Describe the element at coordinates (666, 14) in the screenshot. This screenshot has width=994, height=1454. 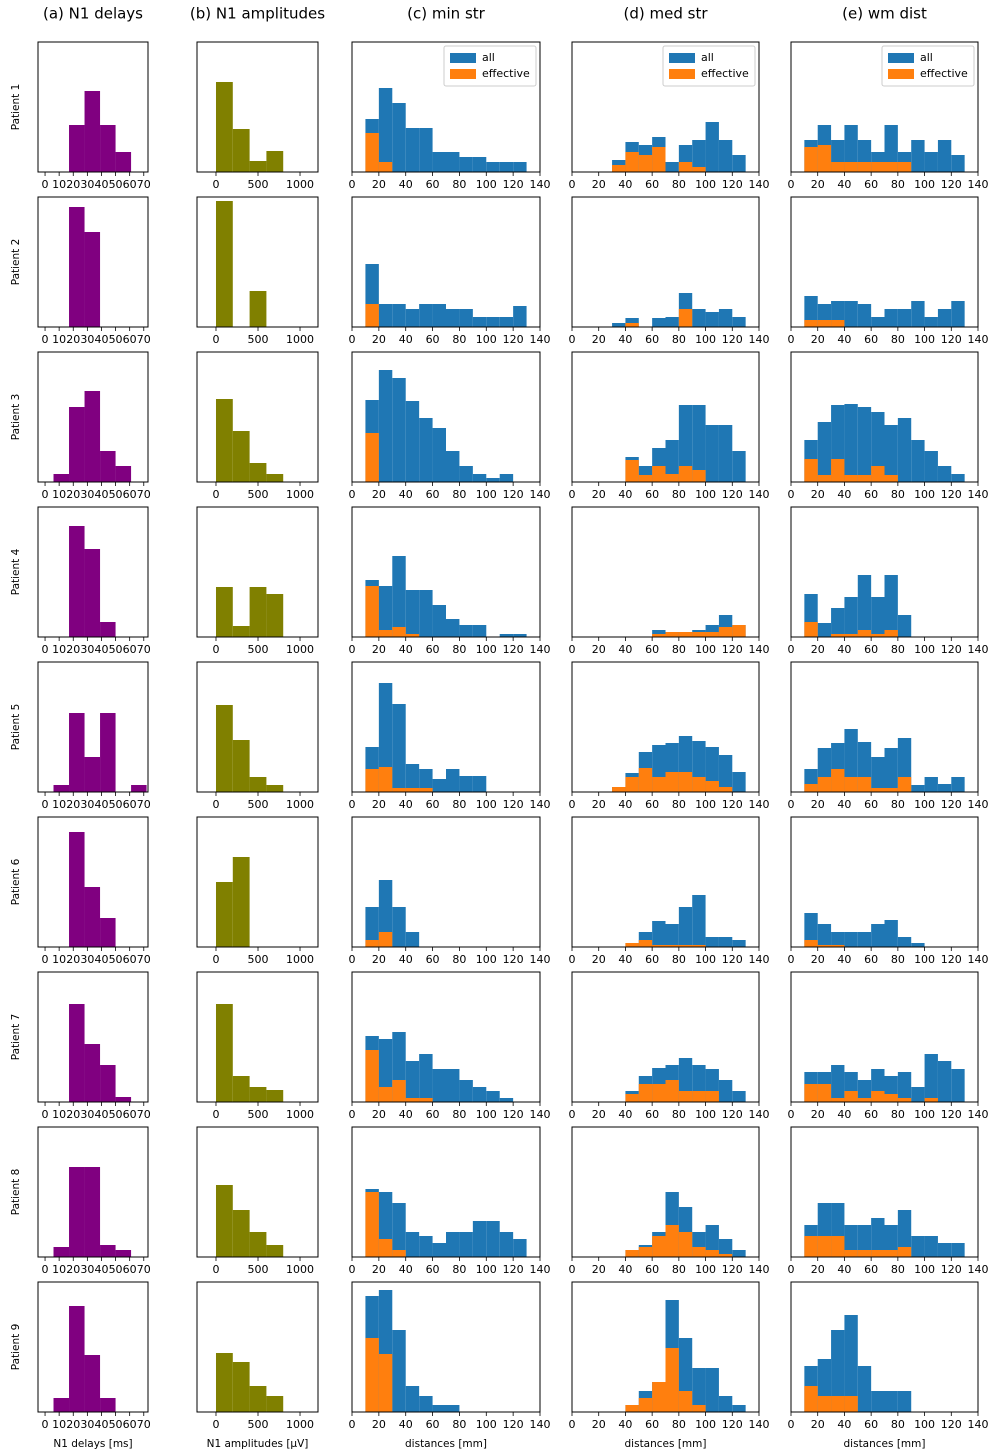
I see `column-title: (d) med str` at that location.